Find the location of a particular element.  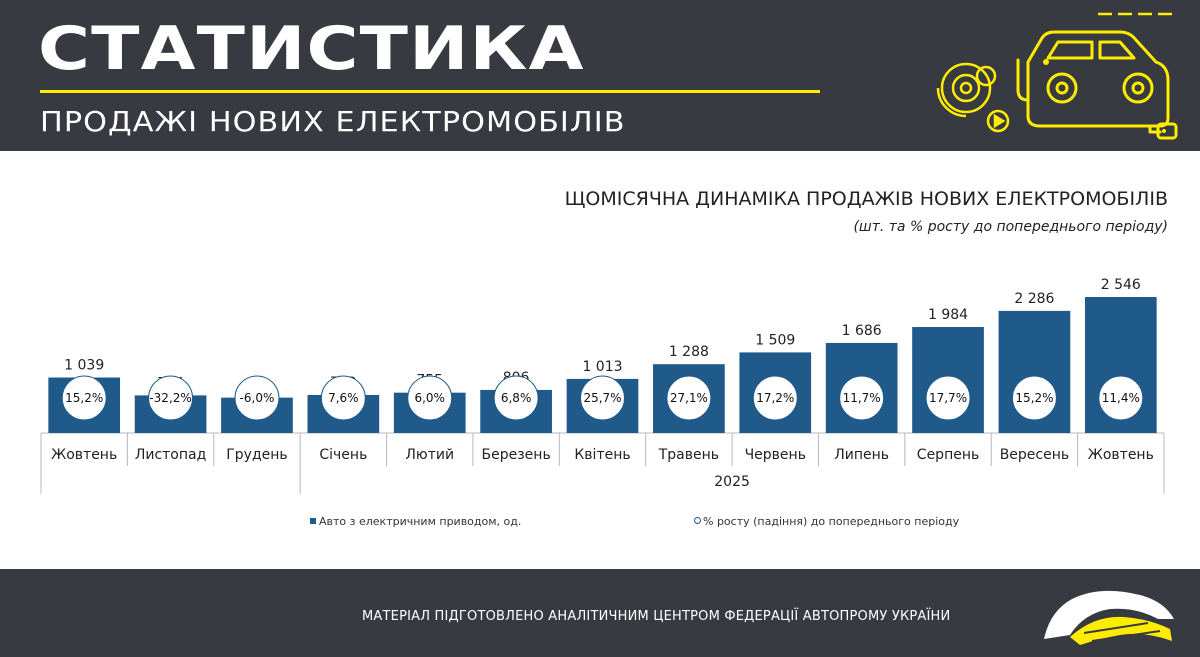

page-title: СТАТИСТИКА is located at coordinates (311, 49).